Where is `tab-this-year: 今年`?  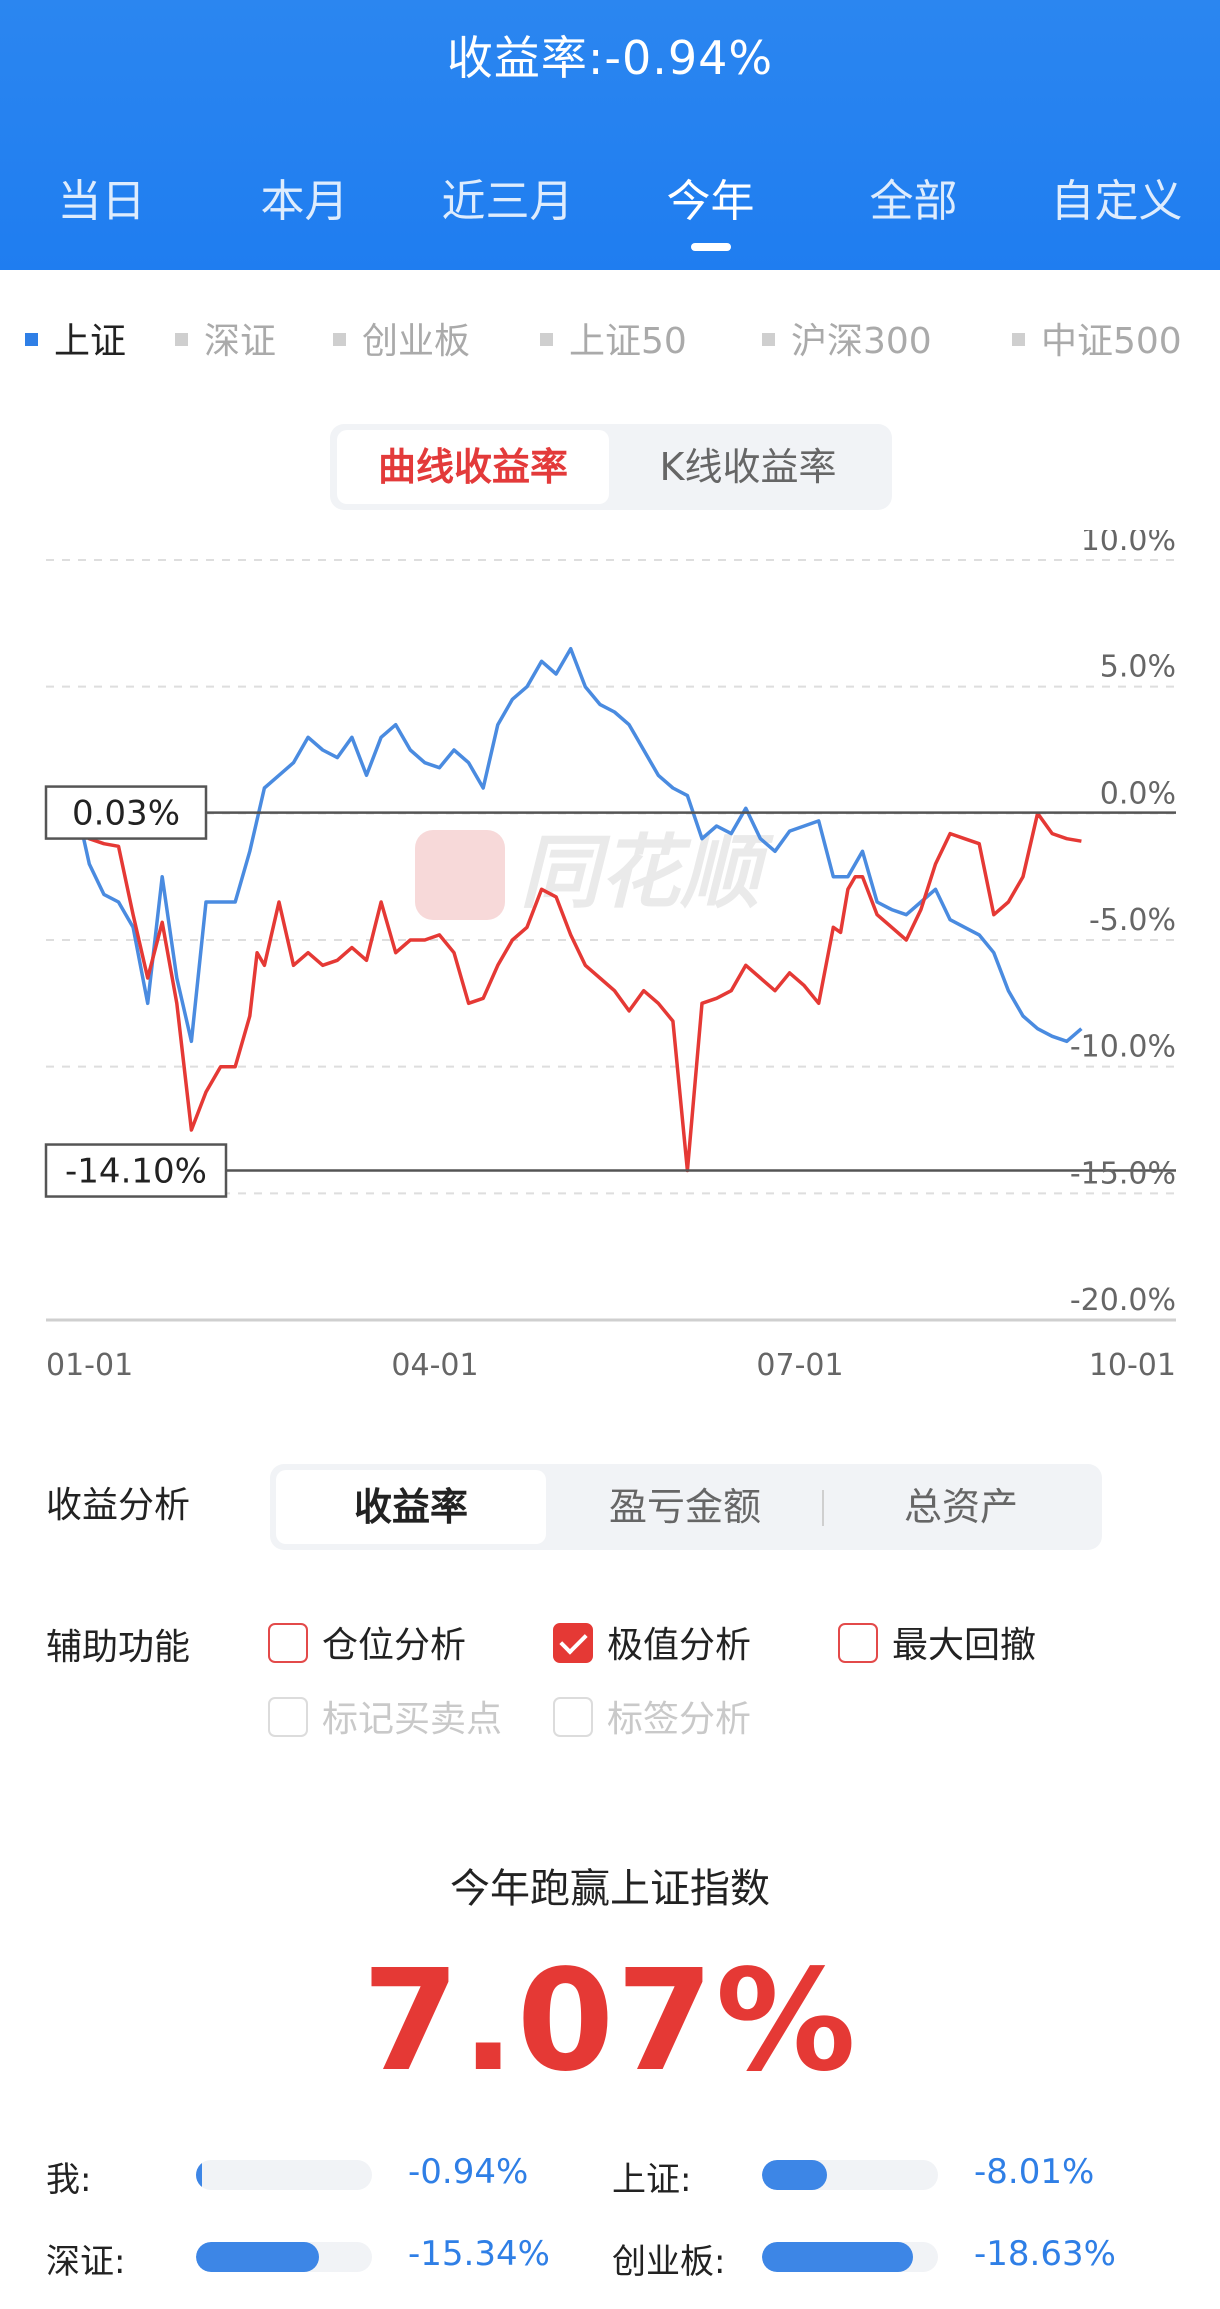 tab-this-year: 今年 is located at coordinates (710, 208).